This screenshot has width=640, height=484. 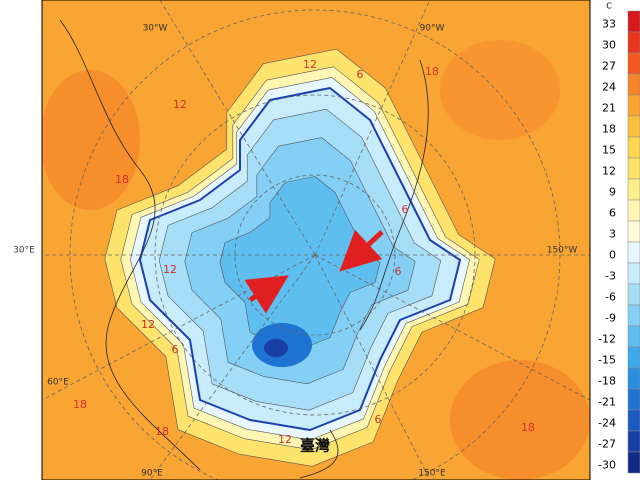 I want to click on colorbar-label: -21, so click(x=607, y=402).